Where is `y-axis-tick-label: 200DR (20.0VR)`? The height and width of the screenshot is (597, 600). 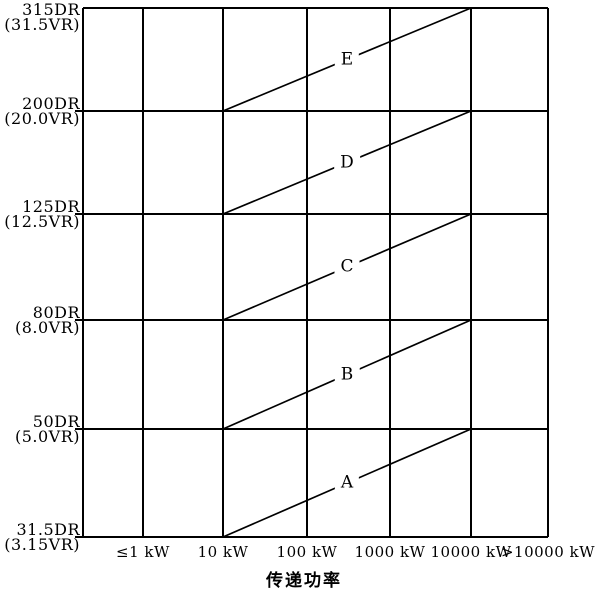
y-axis-tick-label: 200DR (20.0VR) is located at coordinates (42, 111).